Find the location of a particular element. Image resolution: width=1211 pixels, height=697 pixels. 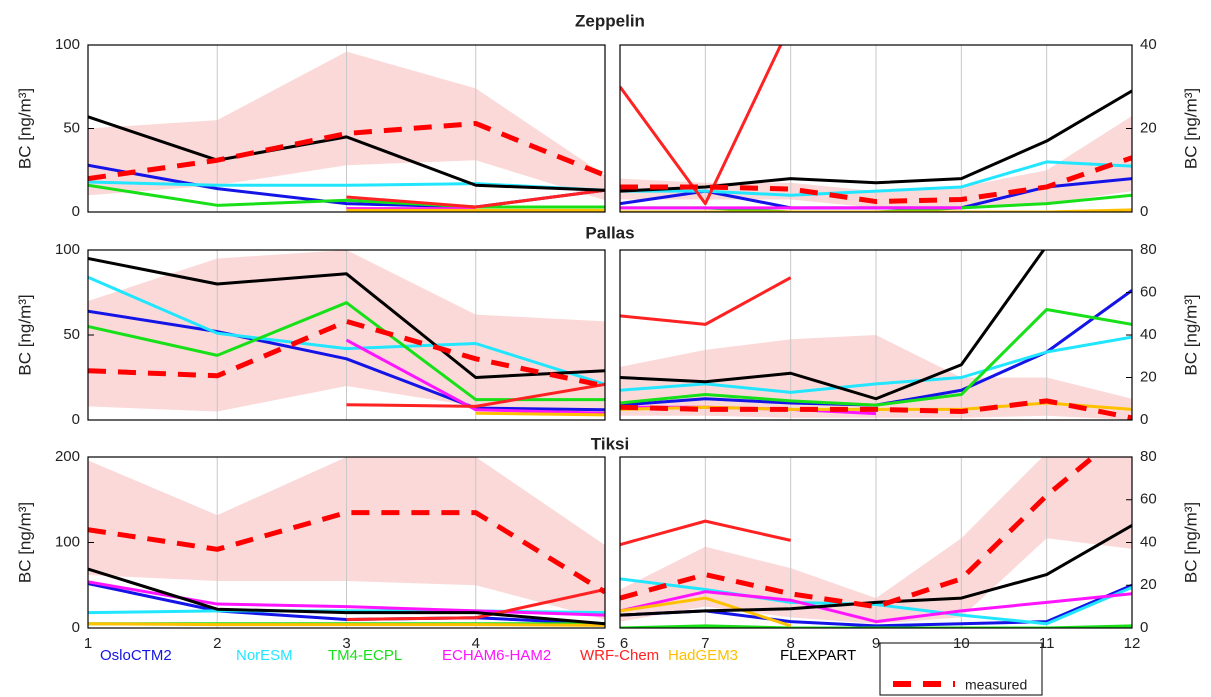

legend-label: OsloCTM2 is located at coordinates (136, 655).